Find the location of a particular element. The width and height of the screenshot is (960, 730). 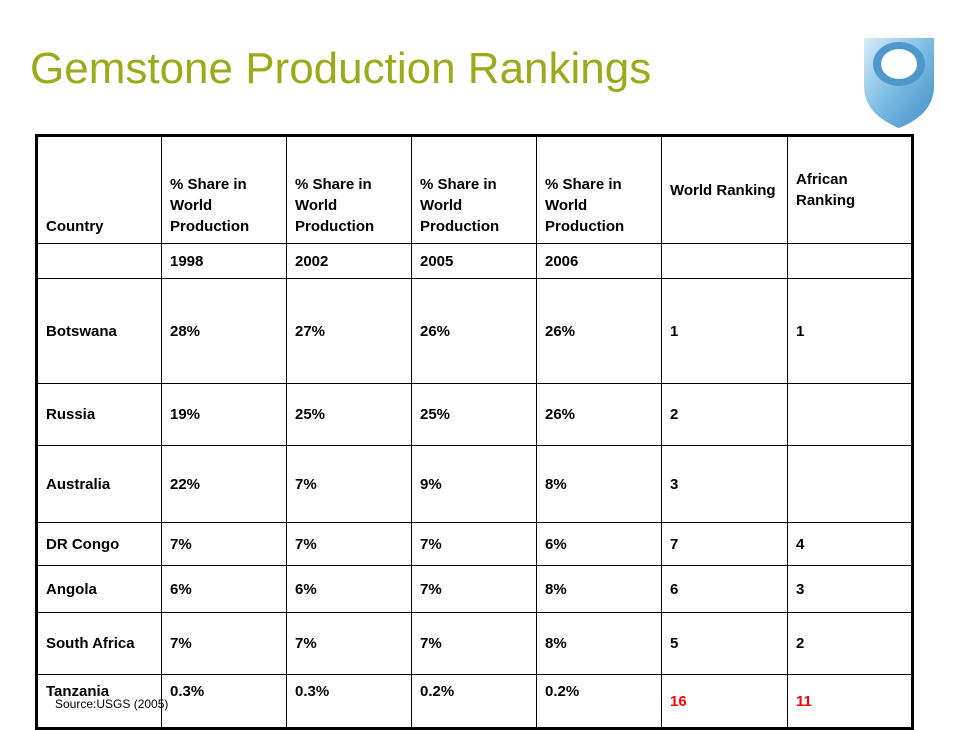

country-cell: South Africa is located at coordinates (99, 643).